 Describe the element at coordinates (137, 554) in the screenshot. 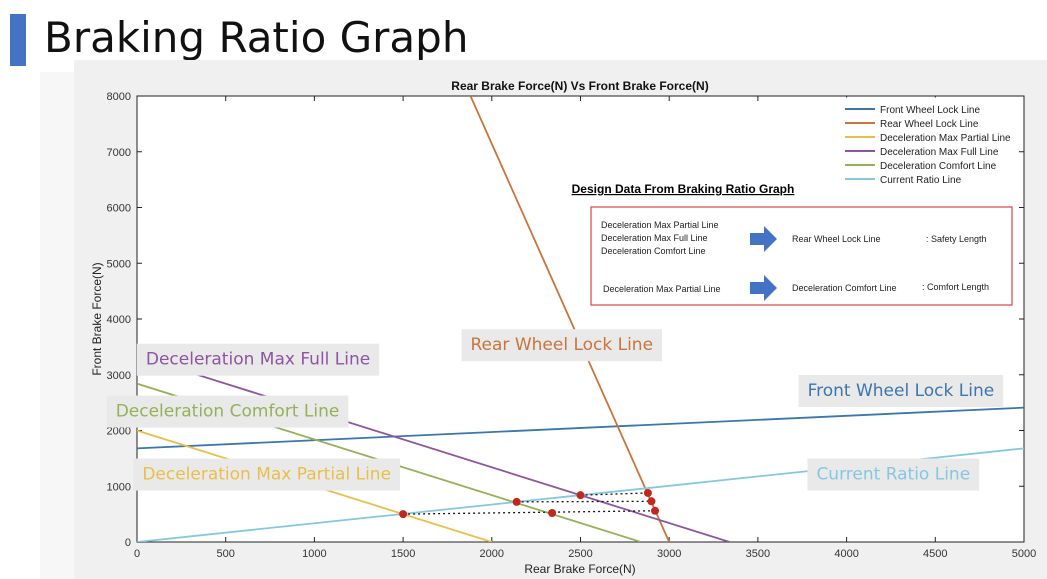

I see `x-tick-label: 0` at that location.